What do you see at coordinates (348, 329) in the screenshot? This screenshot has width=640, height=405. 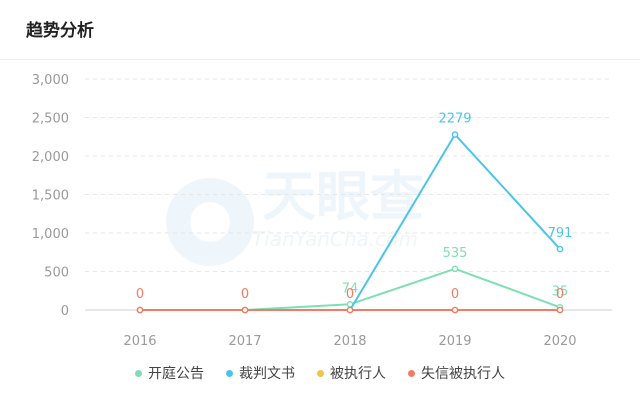 I see `x-axis: 2016 2017 2018 2019 2020` at bounding box center [348, 329].